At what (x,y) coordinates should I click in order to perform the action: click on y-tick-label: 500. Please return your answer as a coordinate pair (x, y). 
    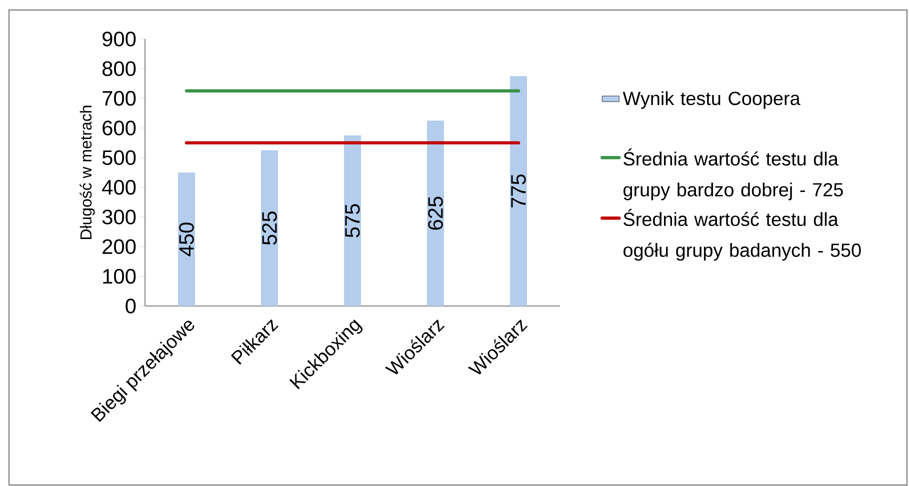
    Looking at the image, I should click on (119, 158).